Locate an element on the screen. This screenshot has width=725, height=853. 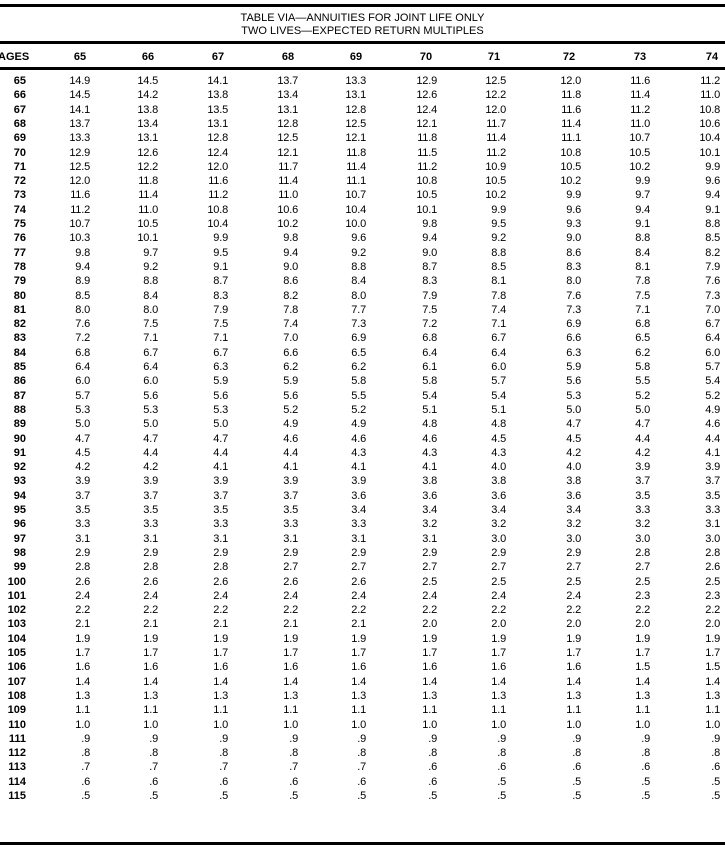
table-cell: 9.1 is located at coordinates (712, 209).